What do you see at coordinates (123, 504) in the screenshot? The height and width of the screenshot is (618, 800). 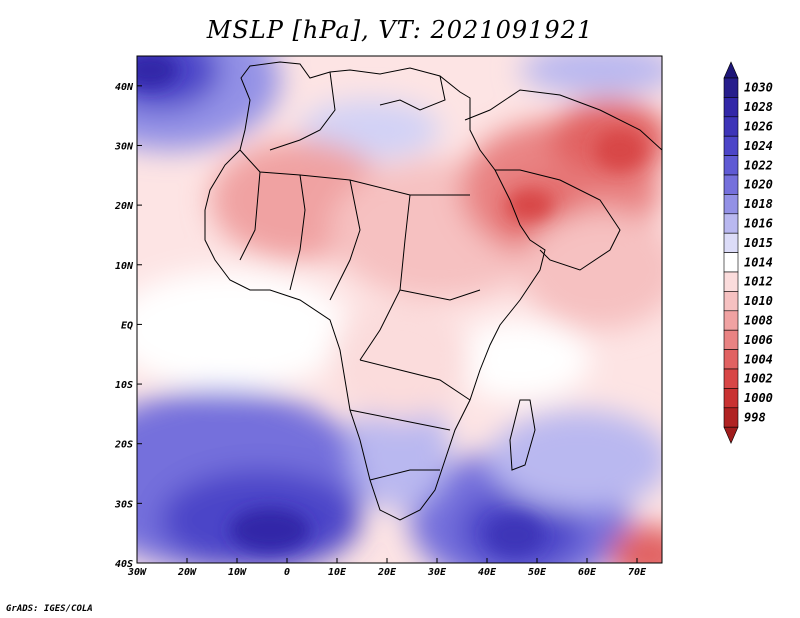 I see `y-tick-label: 30S` at bounding box center [123, 504].